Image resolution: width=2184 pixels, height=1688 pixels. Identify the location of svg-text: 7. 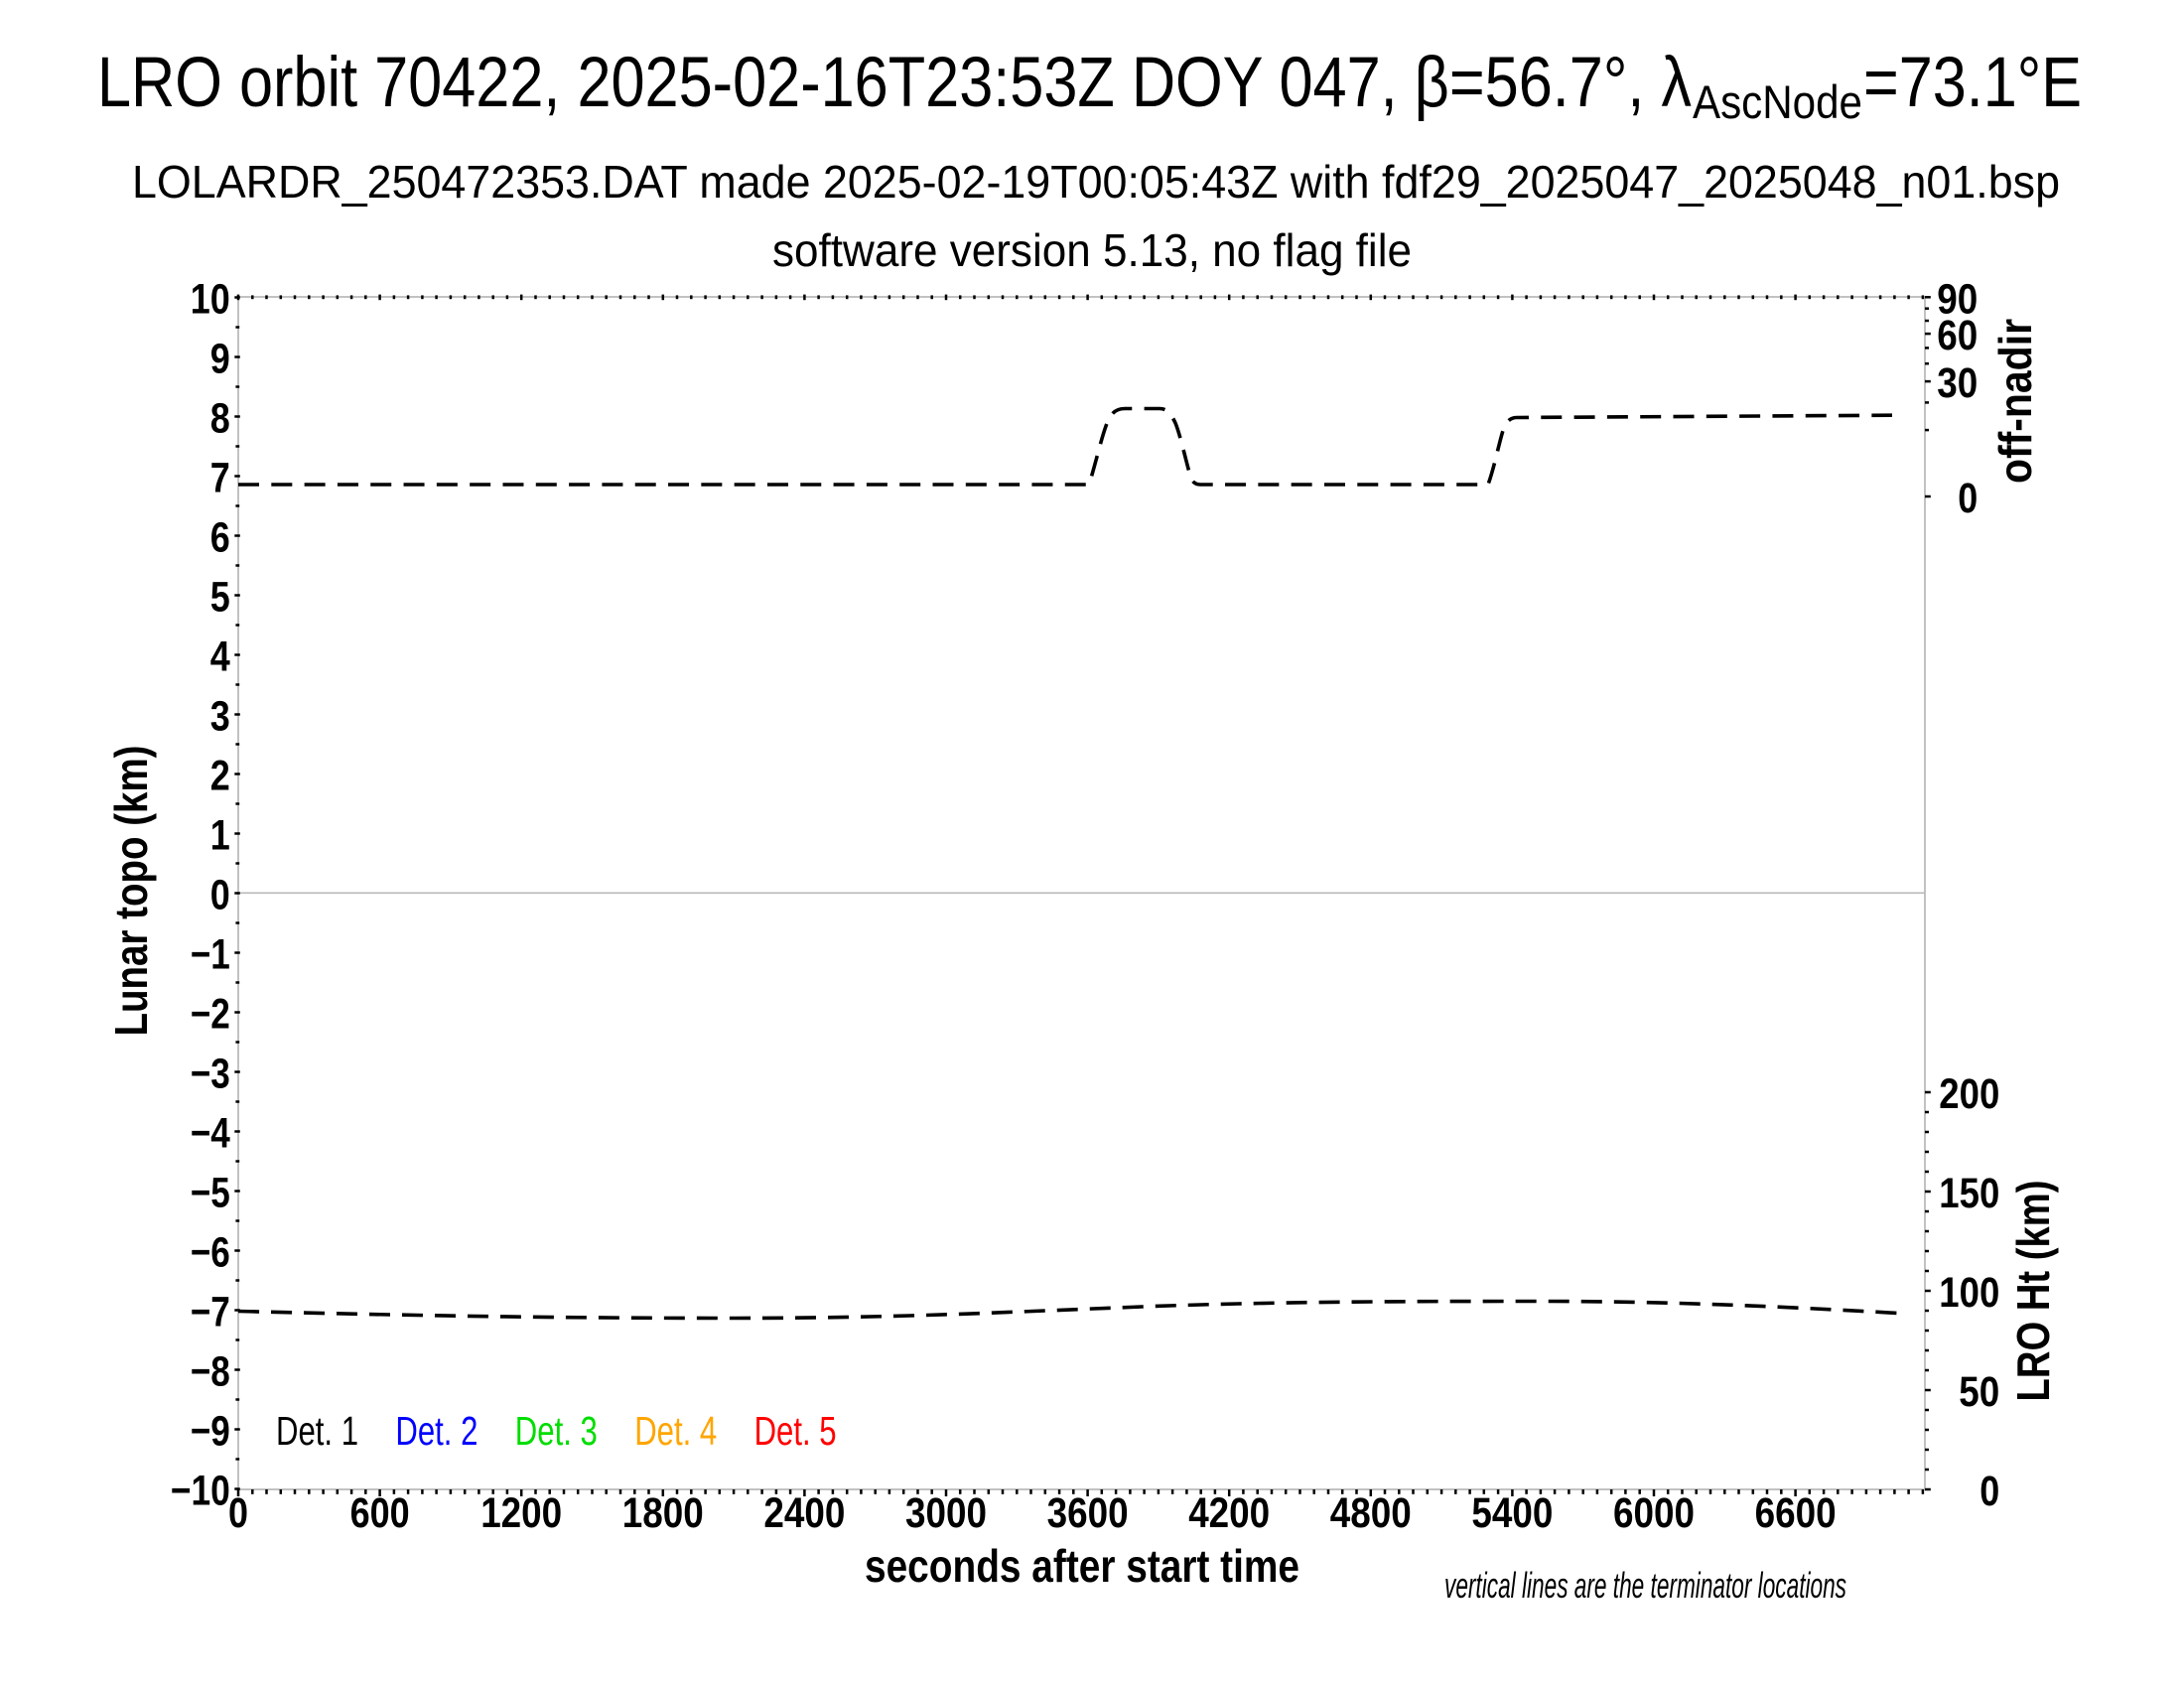
(220, 478).